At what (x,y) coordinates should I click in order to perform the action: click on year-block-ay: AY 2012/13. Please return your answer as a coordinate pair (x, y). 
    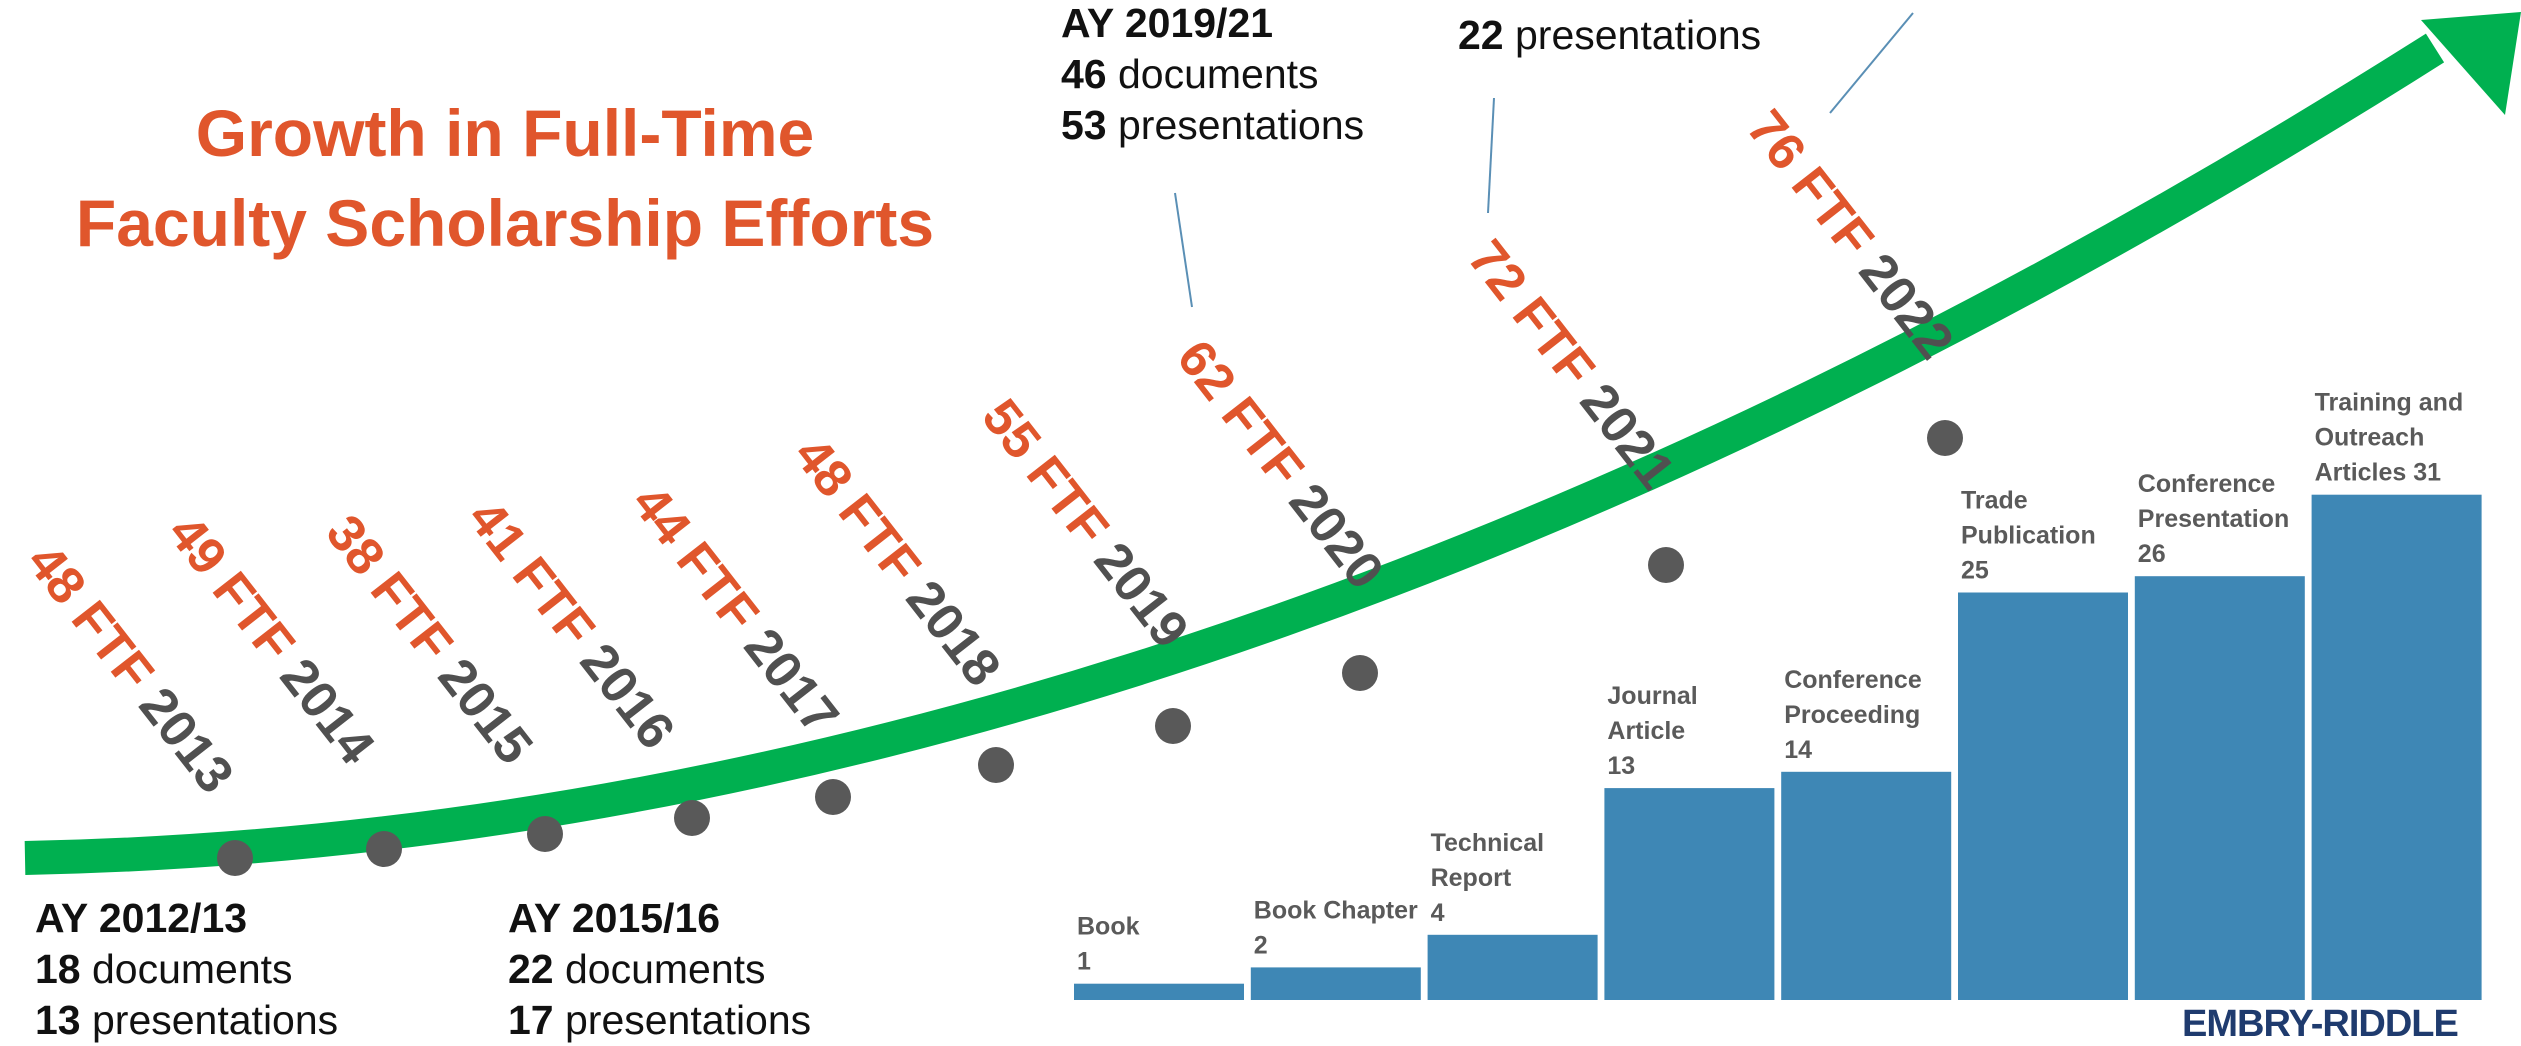
    Looking at the image, I should click on (141, 918).